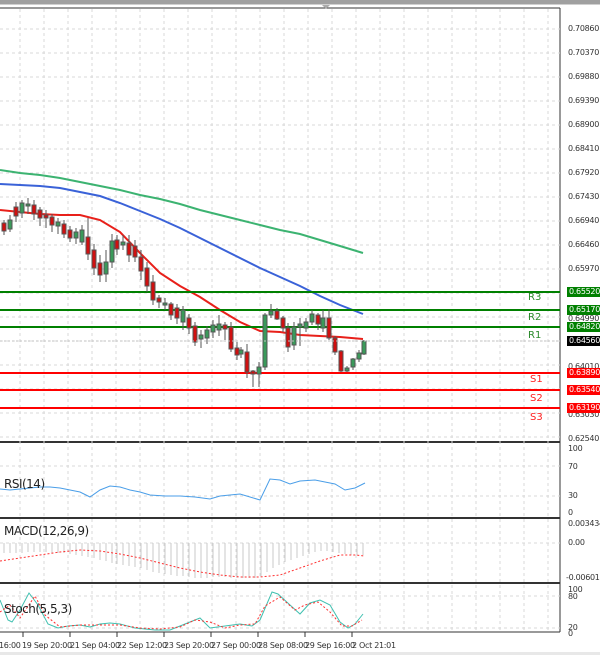 The height and width of the screenshot is (655, 600). Describe the element at coordinates (189, 645) in the screenshot. I see `time-tick: 23 Sep 20:00` at that location.